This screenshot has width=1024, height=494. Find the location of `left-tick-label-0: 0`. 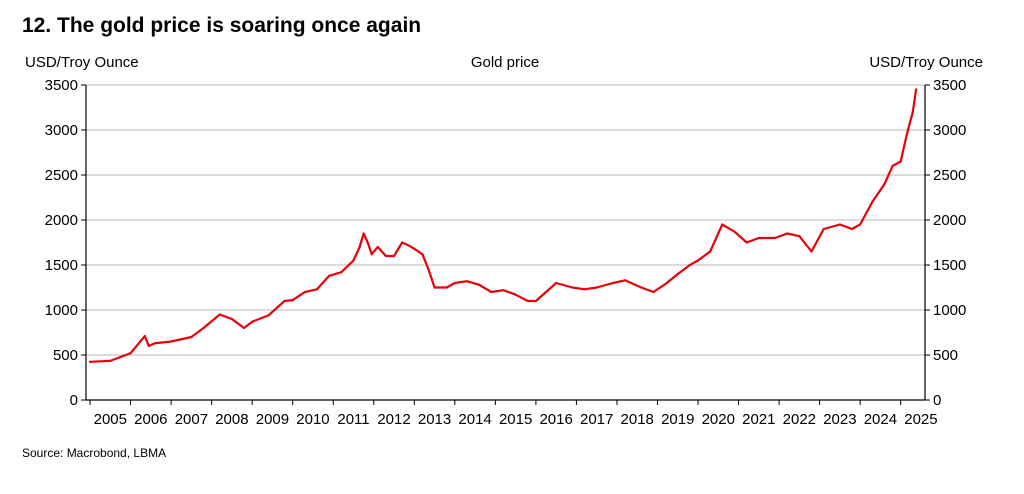

left-tick-label-0: 0 is located at coordinates (74, 400).